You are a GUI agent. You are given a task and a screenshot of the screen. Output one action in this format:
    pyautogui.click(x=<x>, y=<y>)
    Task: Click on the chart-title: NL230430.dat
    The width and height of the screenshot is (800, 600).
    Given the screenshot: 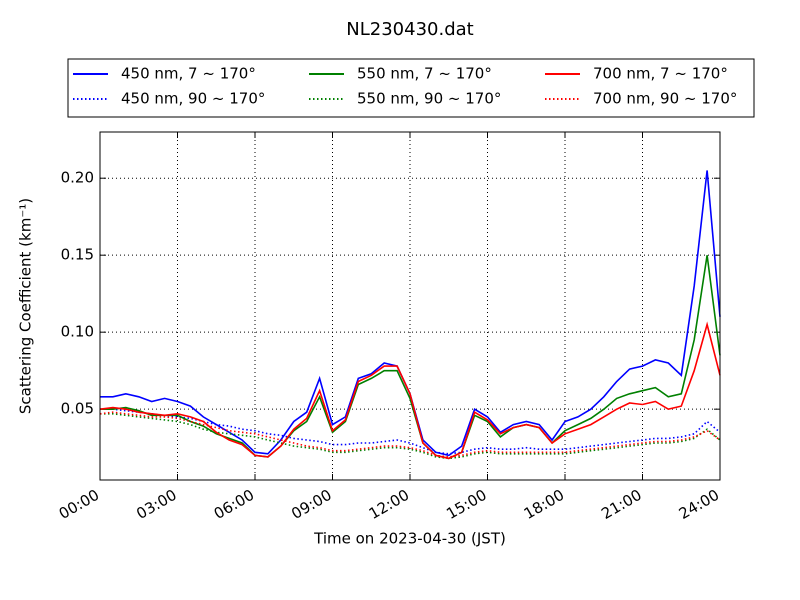 What is the action you would take?
    pyautogui.click(x=409, y=29)
    